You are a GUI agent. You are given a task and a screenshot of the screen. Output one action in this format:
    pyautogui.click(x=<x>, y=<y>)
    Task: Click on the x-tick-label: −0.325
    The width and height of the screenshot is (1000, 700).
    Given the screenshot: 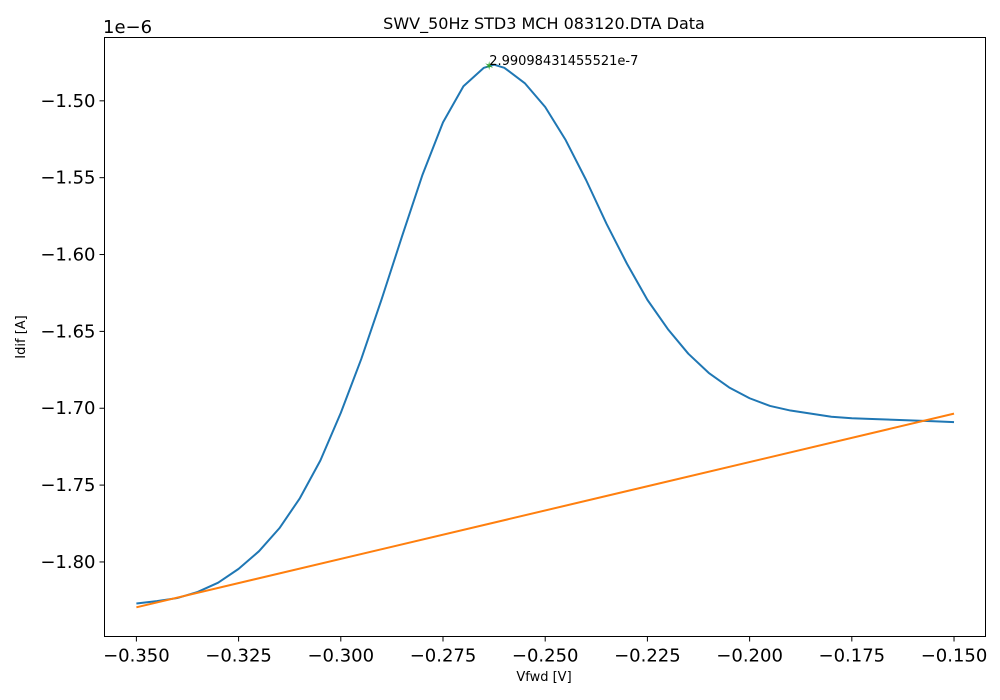 What is the action you would take?
    pyautogui.click(x=238, y=656)
    